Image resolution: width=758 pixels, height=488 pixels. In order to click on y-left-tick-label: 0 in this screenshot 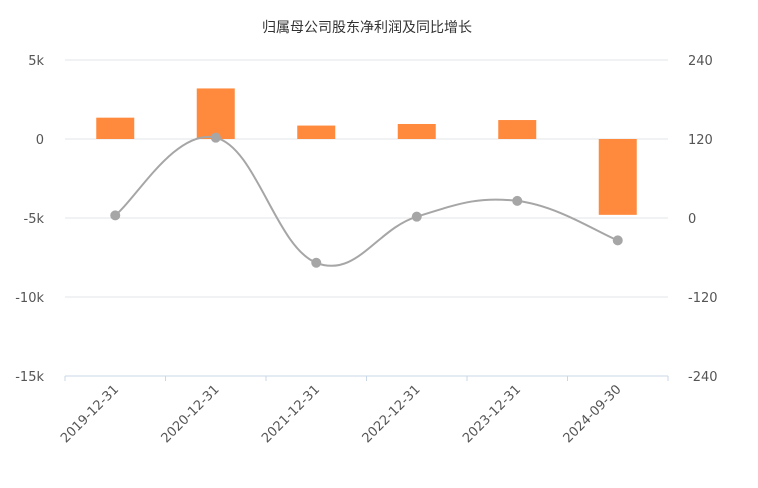, I will do `click(40, 140)`.